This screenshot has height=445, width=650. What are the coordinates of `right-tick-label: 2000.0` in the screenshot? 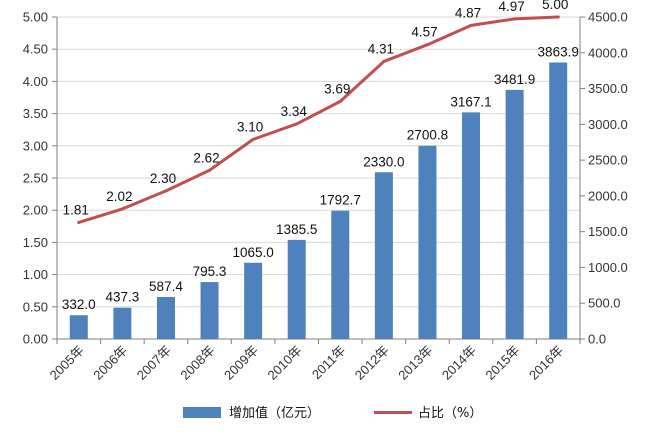 It's located at (608, 195).